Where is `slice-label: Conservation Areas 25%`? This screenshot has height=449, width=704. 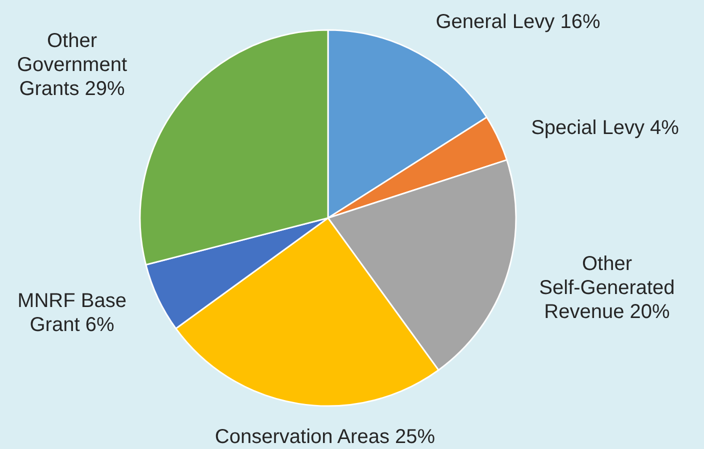
slice-label: Conservation Areas 25% is located at coordinates (325, 437).